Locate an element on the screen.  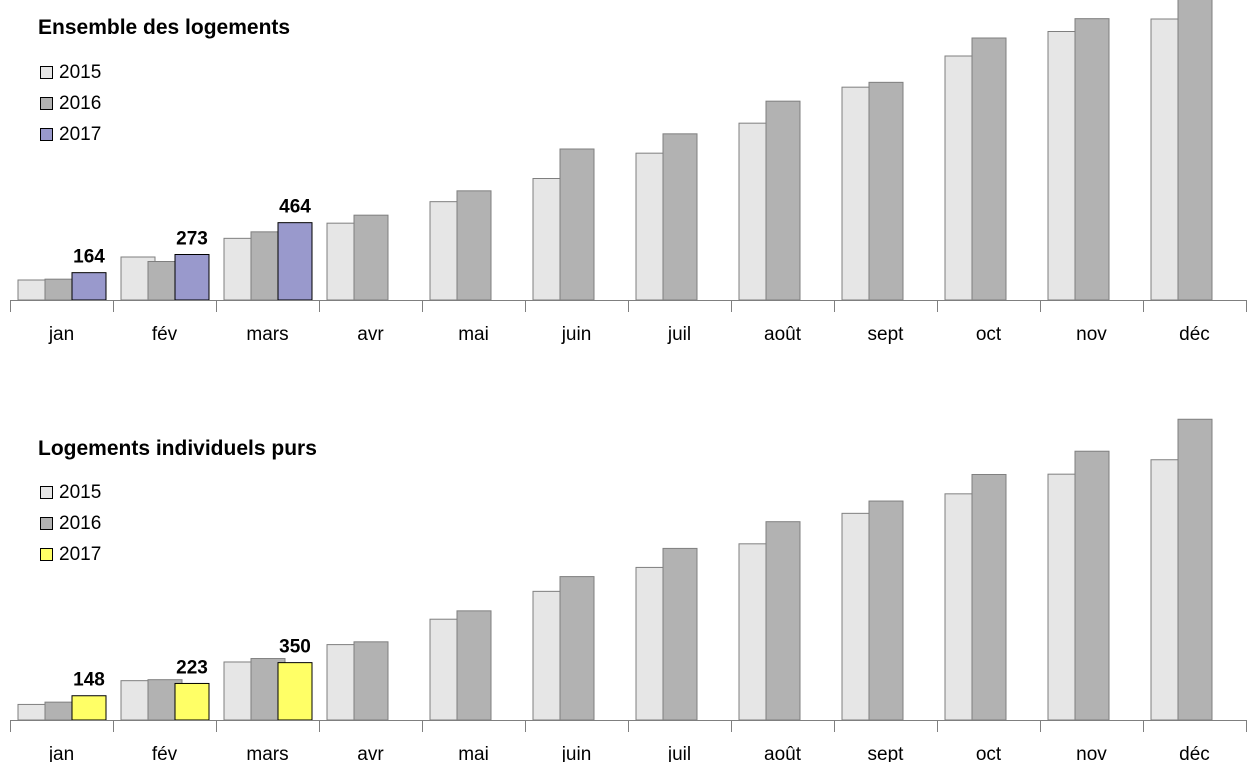
chart-title: Ensemble des logements is located at coordinates (164, 27).